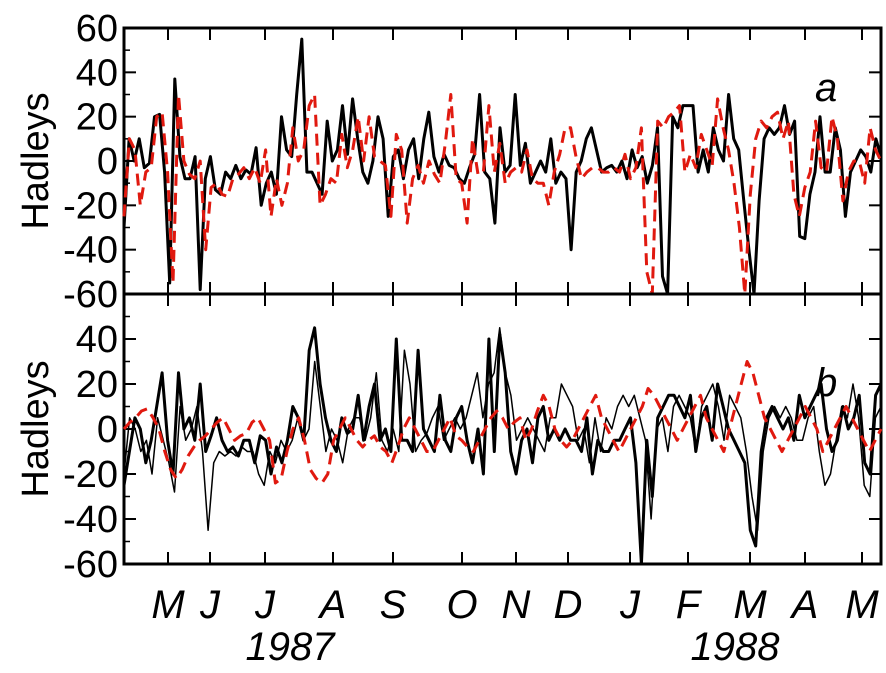 The image size is (886, 673). What do you see at coordinates (291, 647) in the screenshot?
I see `year-label-1987: 1987` at bounding box center [291, 647].